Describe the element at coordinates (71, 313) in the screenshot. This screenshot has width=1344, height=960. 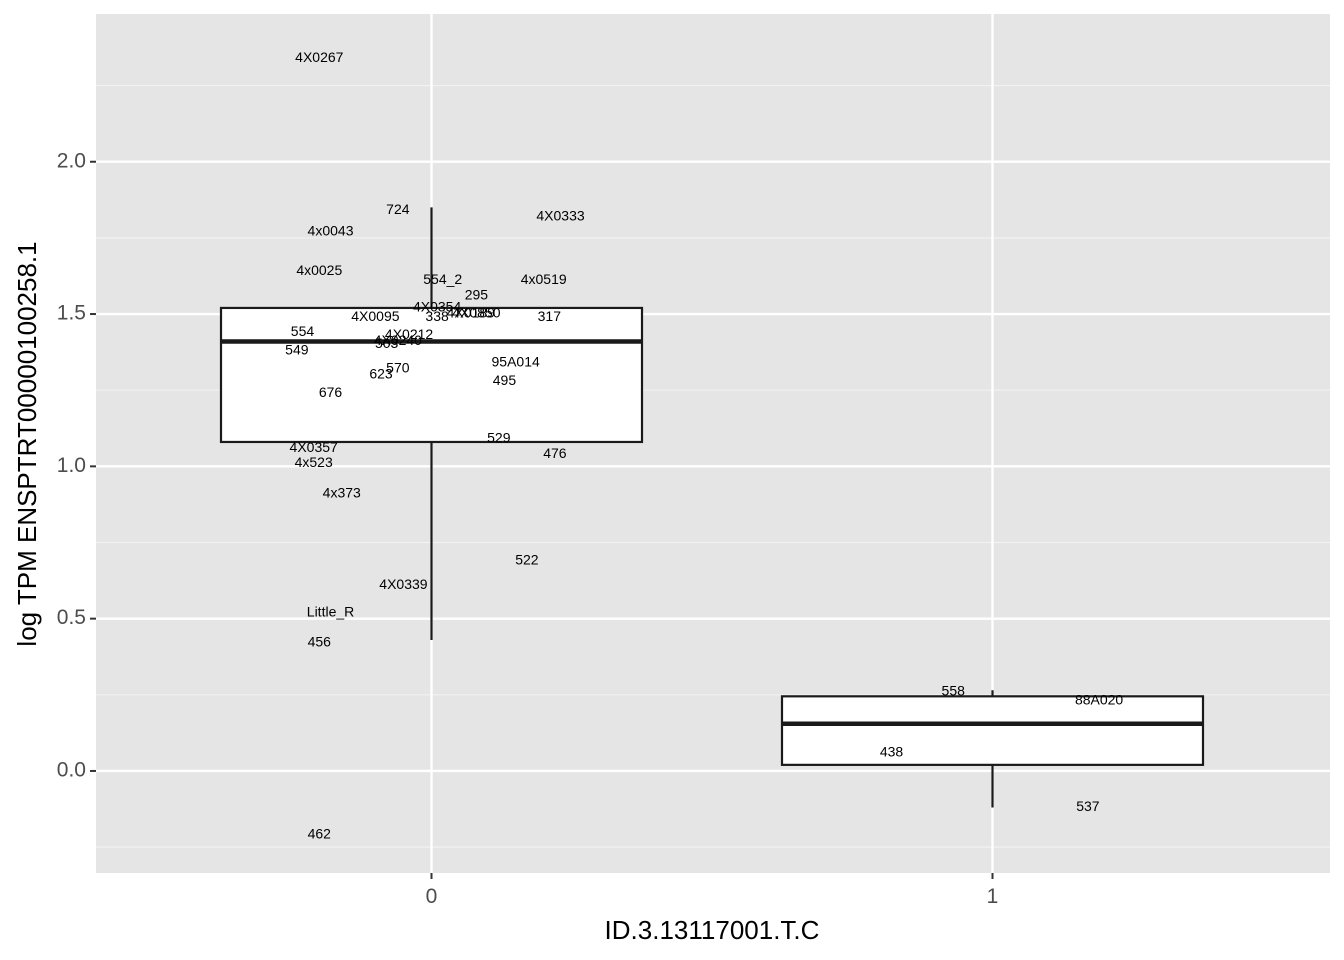
I see `y-tick-label: 1.5` at that location.